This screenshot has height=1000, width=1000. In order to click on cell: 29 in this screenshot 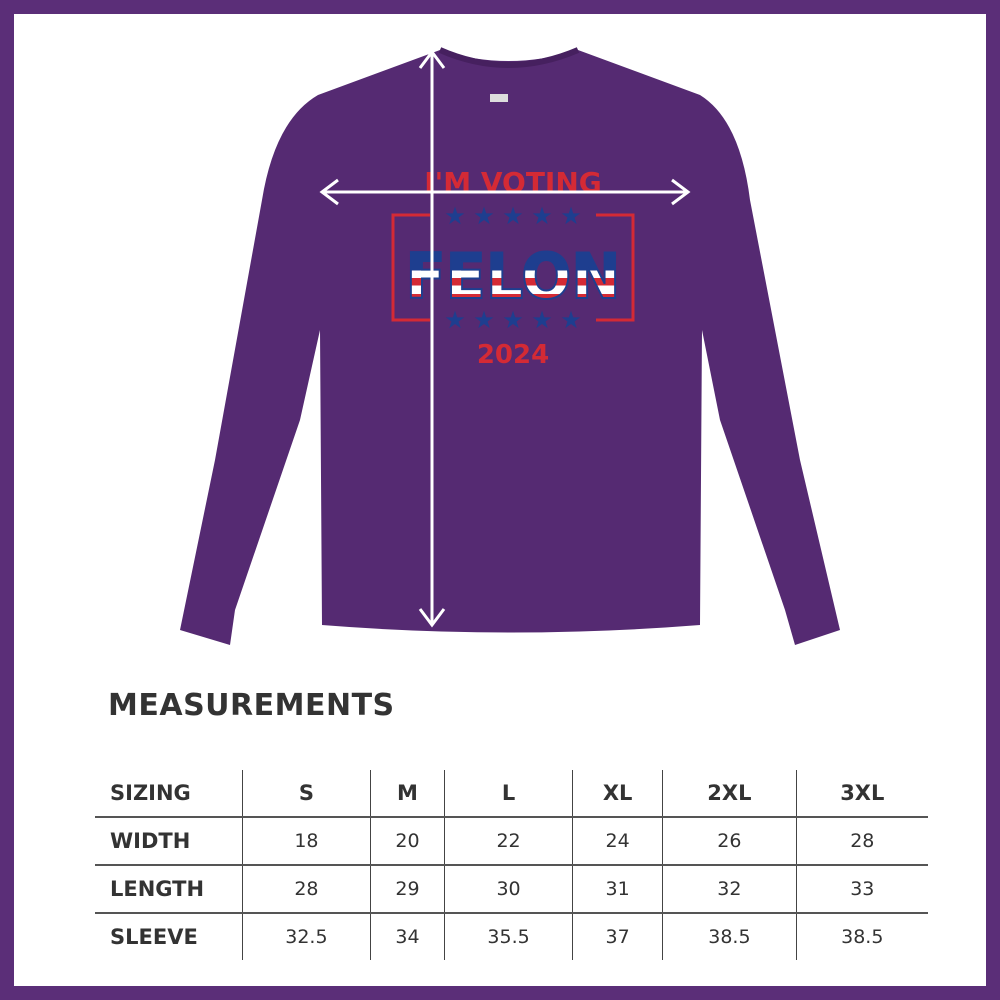, I will do `click(407, 888)`.